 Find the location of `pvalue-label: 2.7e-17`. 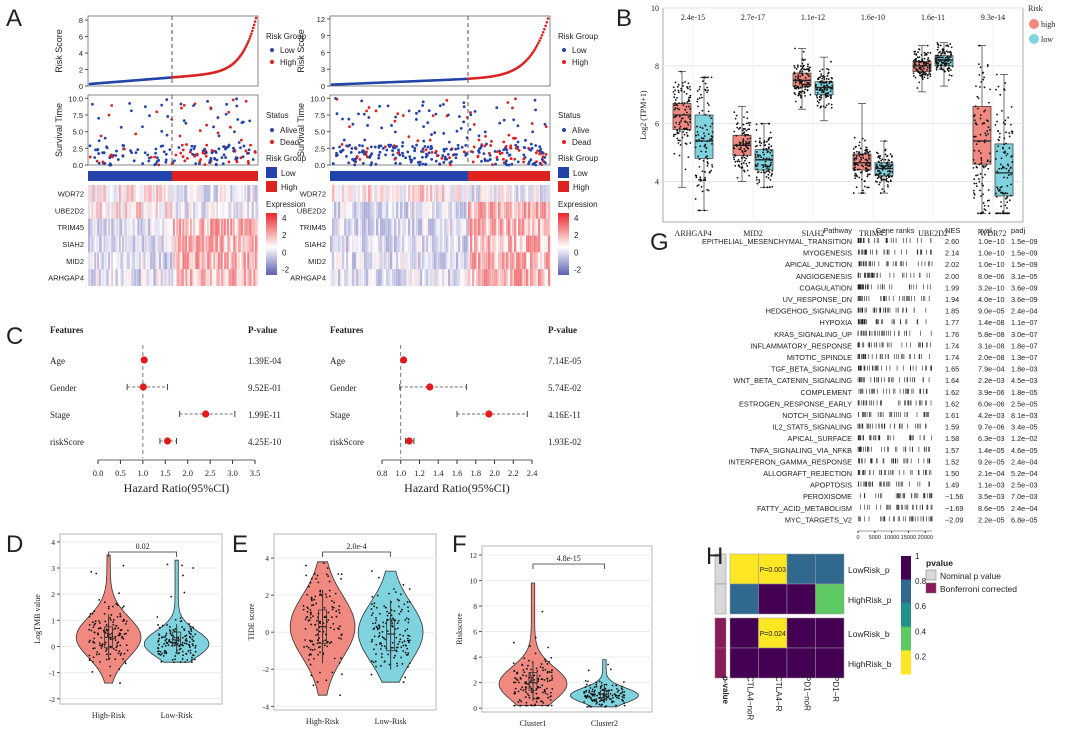

pvalue-label: 2.7e-17 is located at coordinates (753, 17).